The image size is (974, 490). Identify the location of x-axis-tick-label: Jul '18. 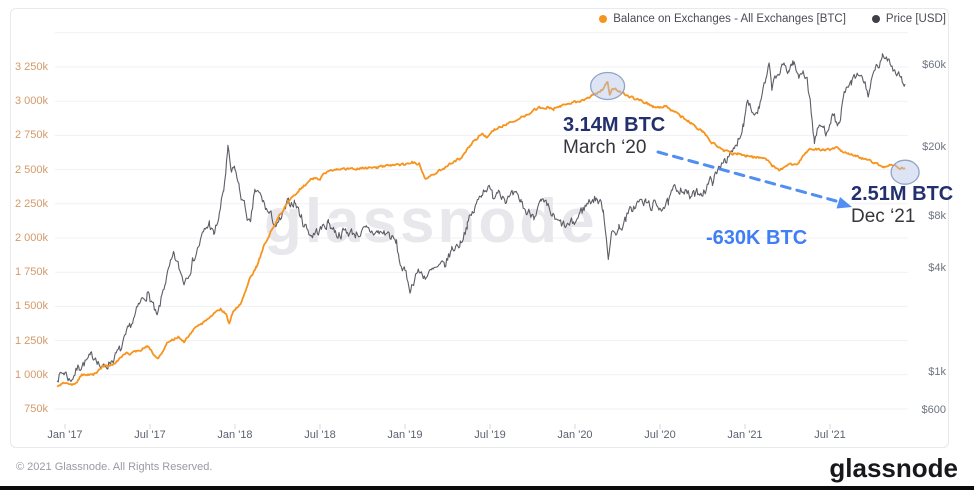
(320, 435).